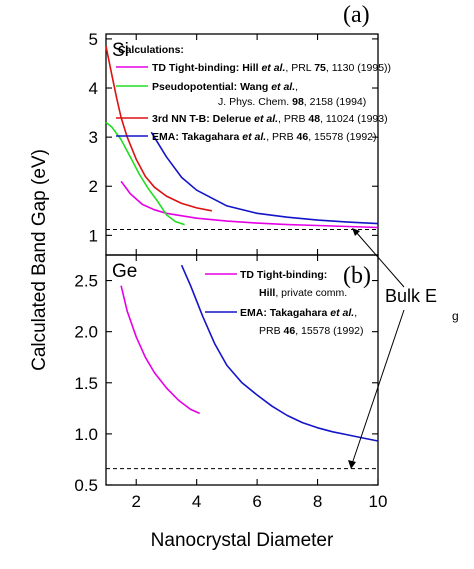  What do you see at coordinates (380, 259) in the screenshot?
I see `bulk-arrow-si` at bounding box center [380, 259].